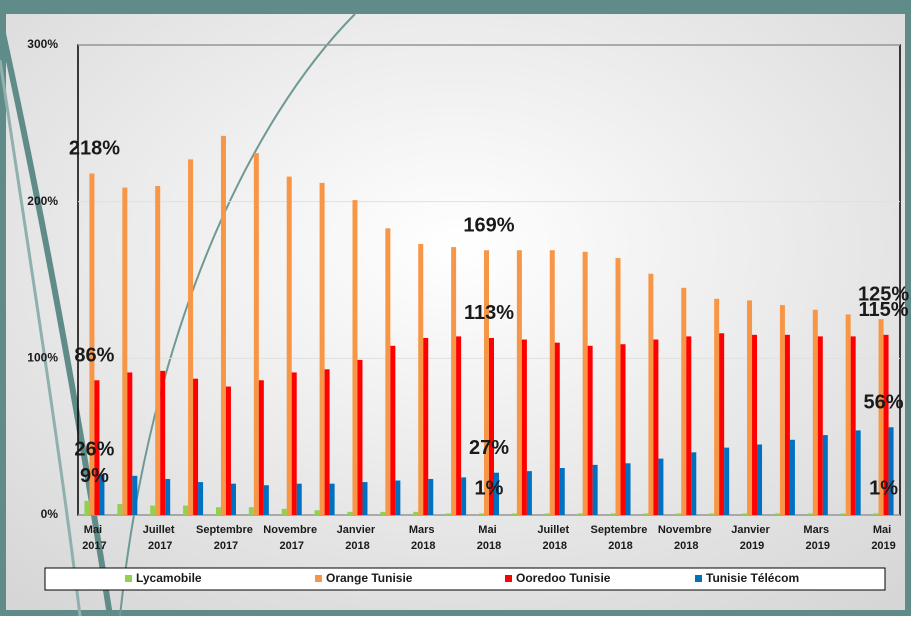 Image resolution: width=911 pixels, height=621 pixels. Describe the element at coordinates (686, 538) in the screenshot. I see `x-tick-label: Novembre 2018` at that location.